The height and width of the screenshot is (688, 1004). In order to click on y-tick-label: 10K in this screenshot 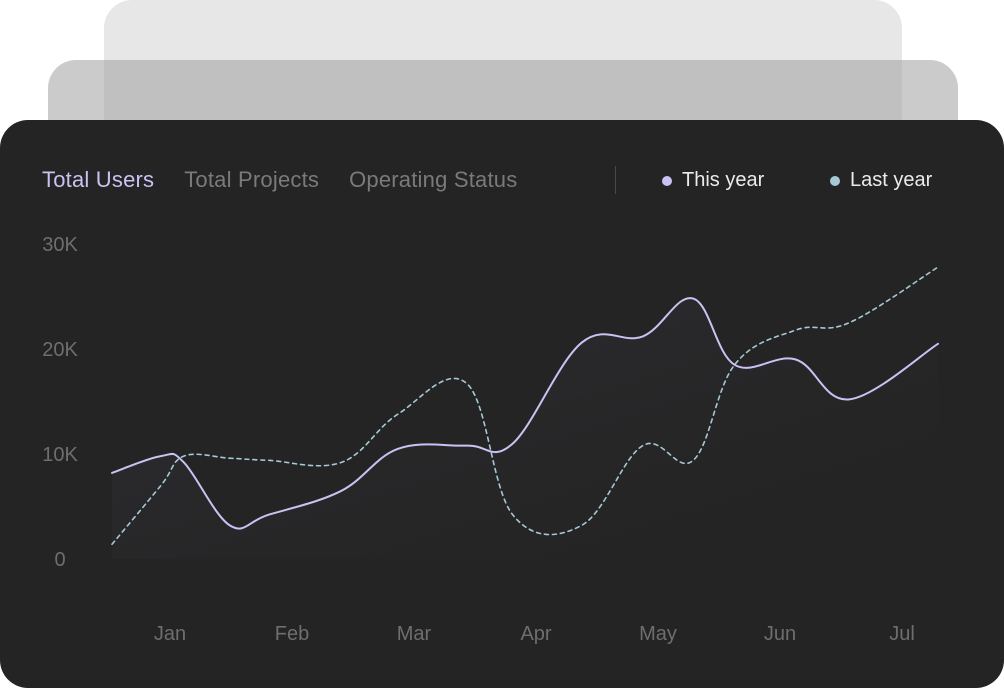, I will do `click(60, 455)`.